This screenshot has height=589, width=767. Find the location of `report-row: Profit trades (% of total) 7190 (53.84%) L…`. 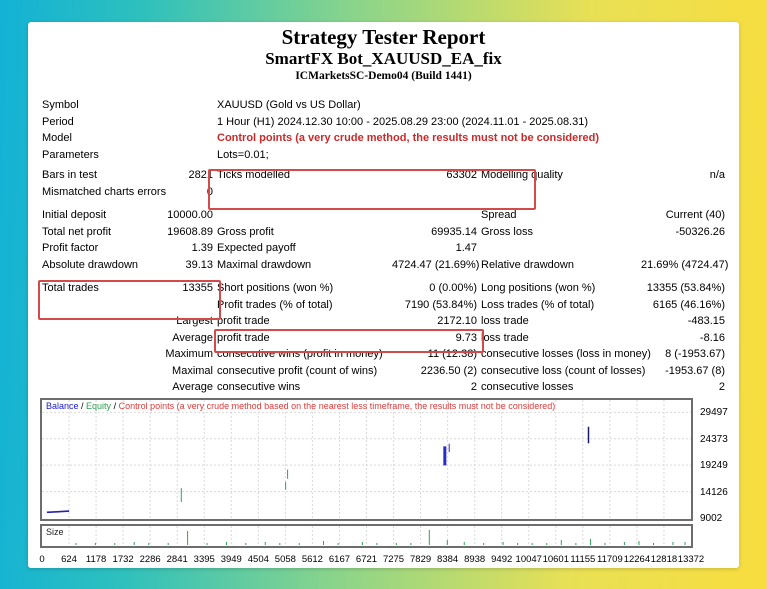

report-row: Profit trades (% of total) 7190 (53.84%) L… is located at coordinates (390, 305).